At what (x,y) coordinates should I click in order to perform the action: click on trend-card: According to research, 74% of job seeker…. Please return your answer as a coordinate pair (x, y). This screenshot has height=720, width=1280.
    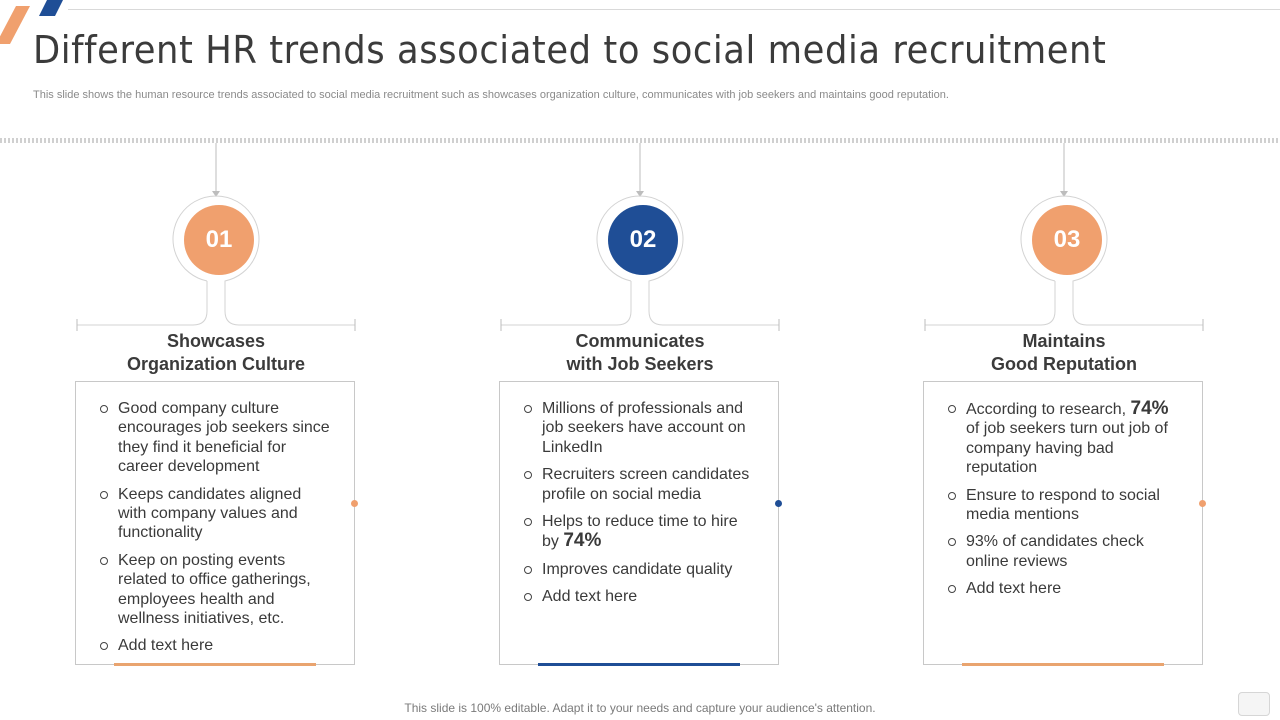
    Looking at the image, I should click on (1064, 523).